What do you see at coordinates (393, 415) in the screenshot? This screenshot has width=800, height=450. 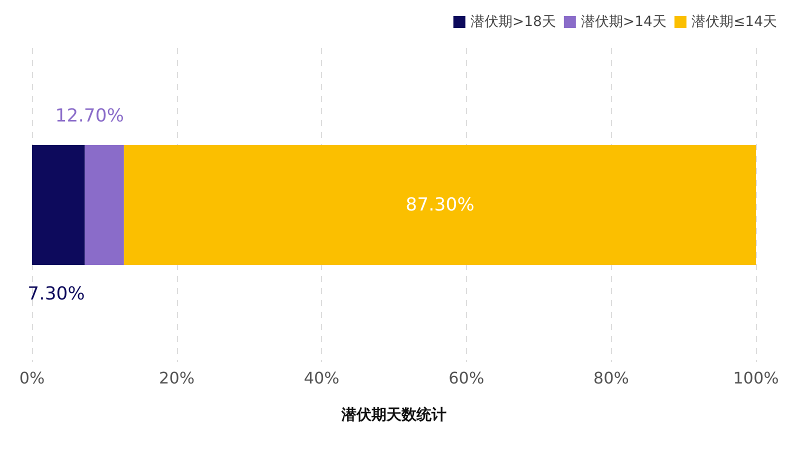 I see `x-axis-title: 潜伏期天数统计` at bounding box center [393, 415].